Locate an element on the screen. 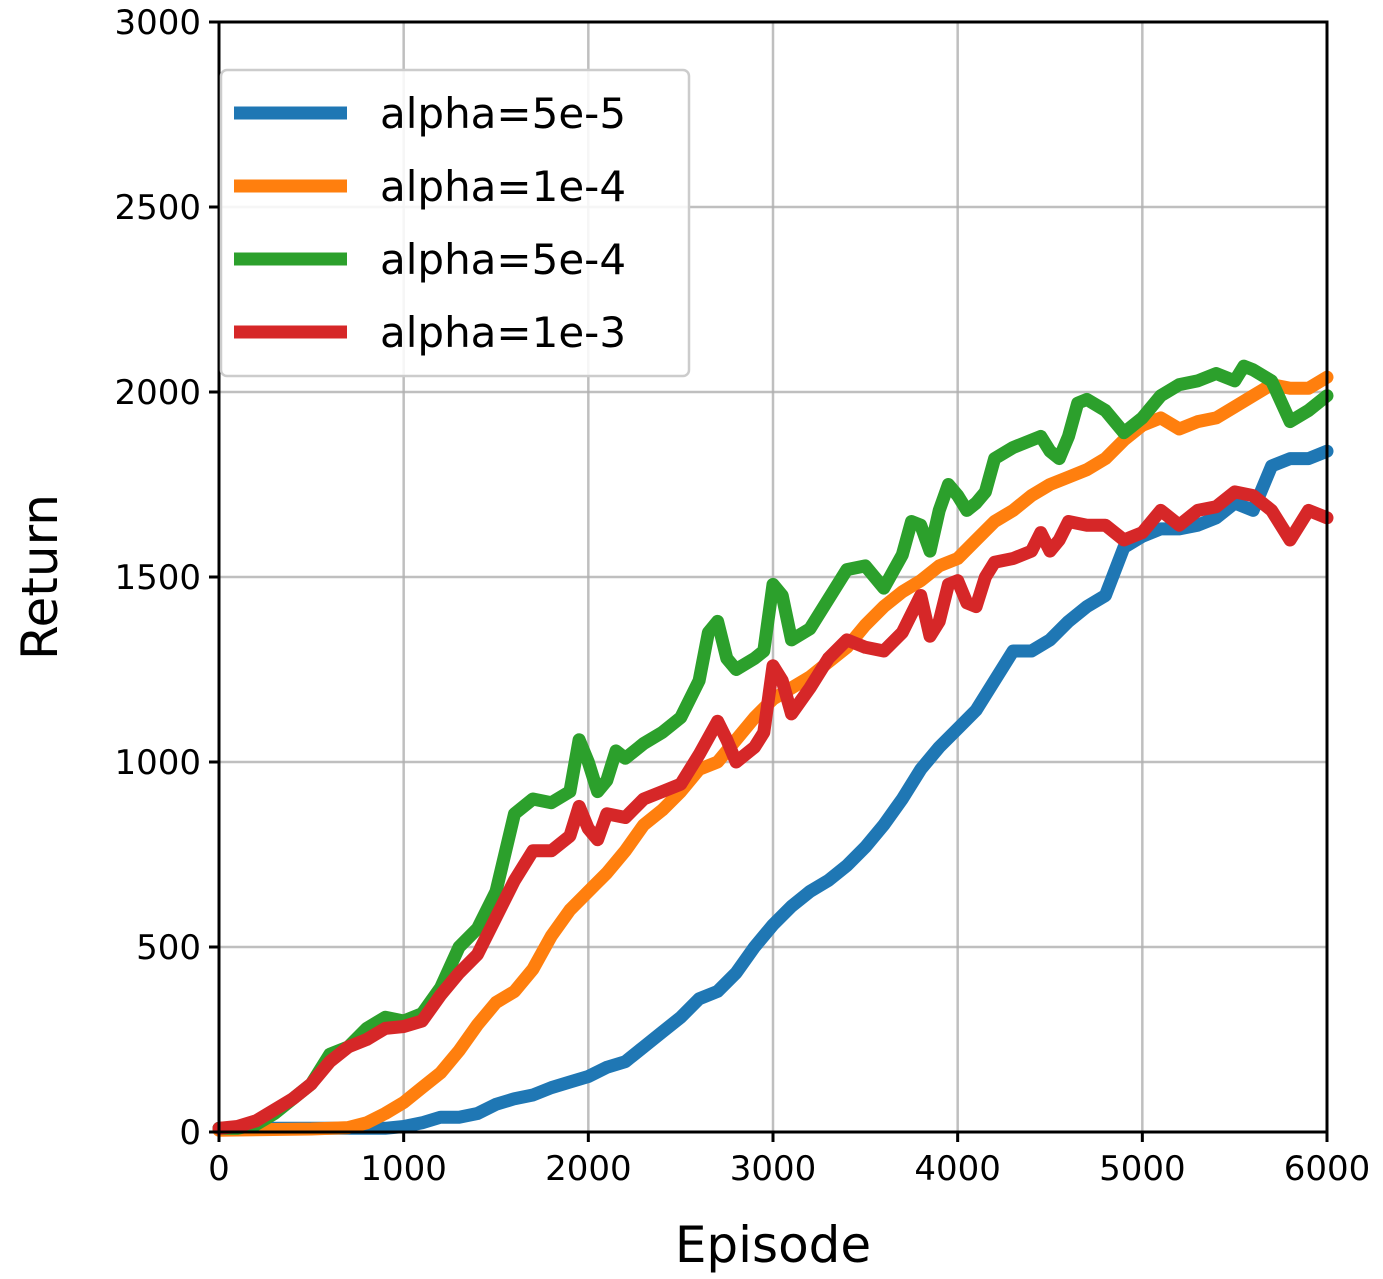 This screenshot has width=1383, height=1279. legend-label-4: alpha=1e-3 is located at coordinates (503, 332).